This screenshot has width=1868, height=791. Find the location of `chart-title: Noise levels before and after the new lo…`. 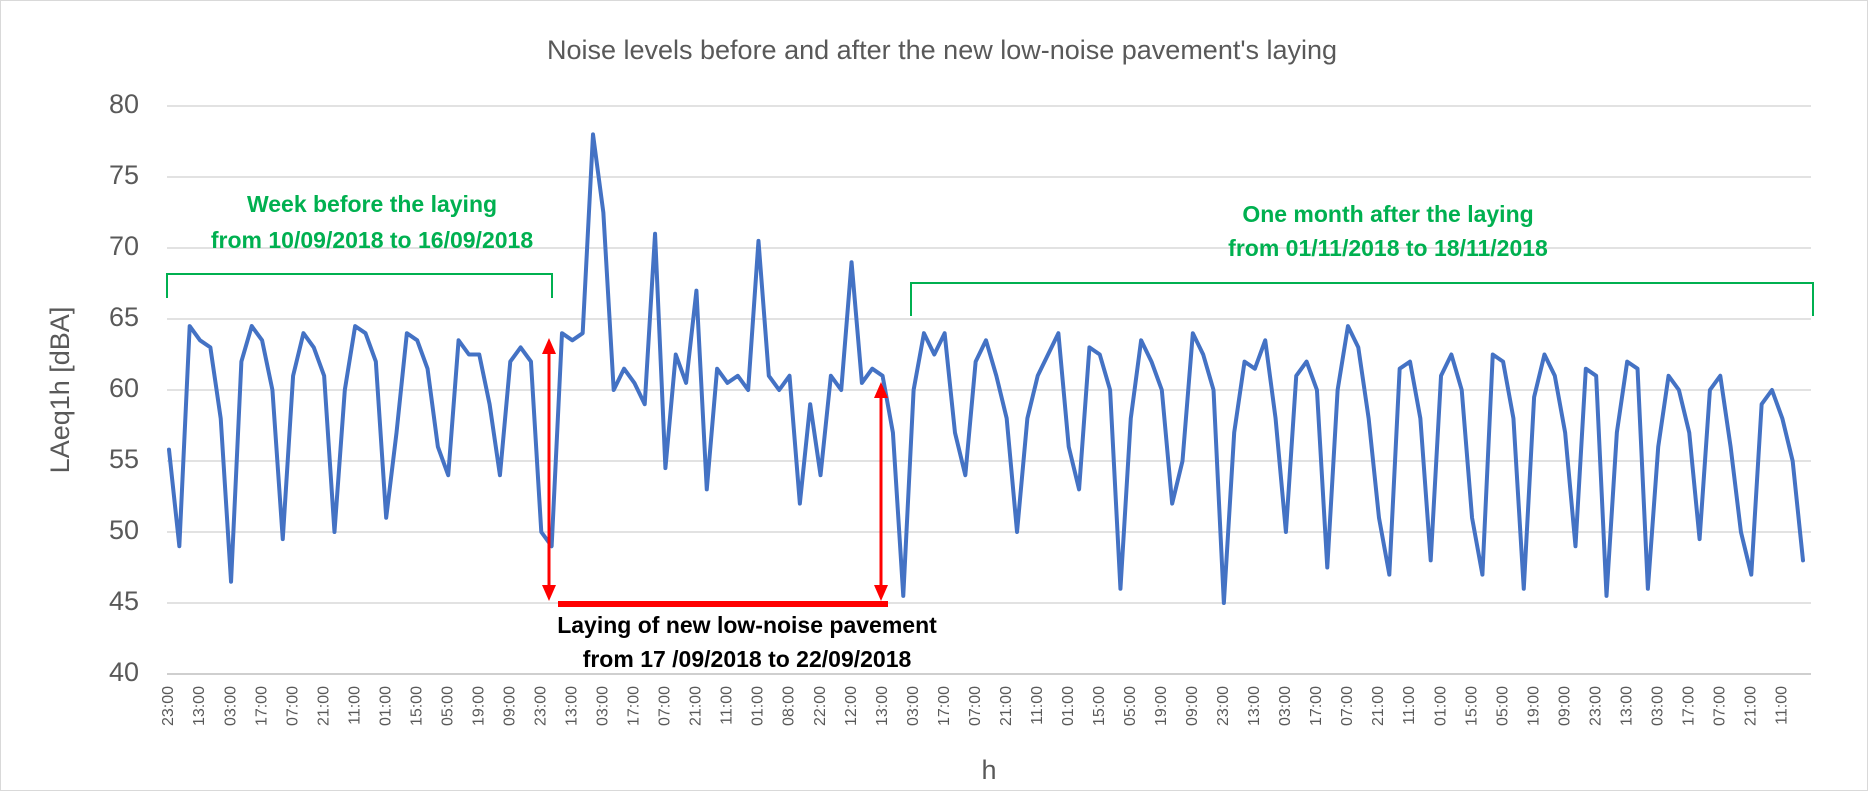

chart-title: Noise levels before and after the new lo… is located at coordinates (942, 50).